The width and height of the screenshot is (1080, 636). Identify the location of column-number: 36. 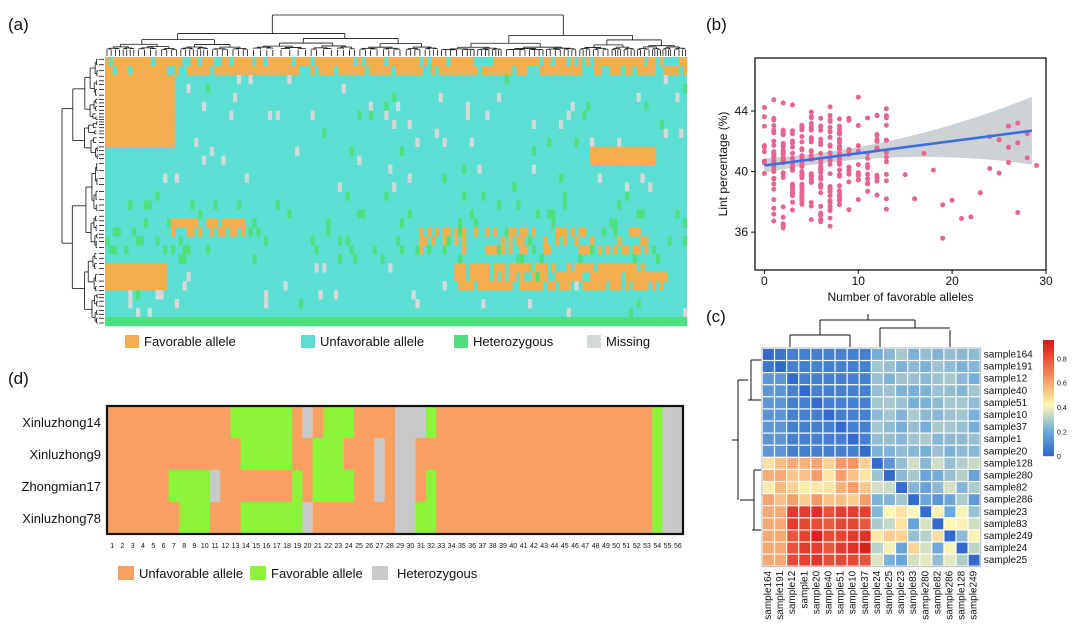
(472, 546).